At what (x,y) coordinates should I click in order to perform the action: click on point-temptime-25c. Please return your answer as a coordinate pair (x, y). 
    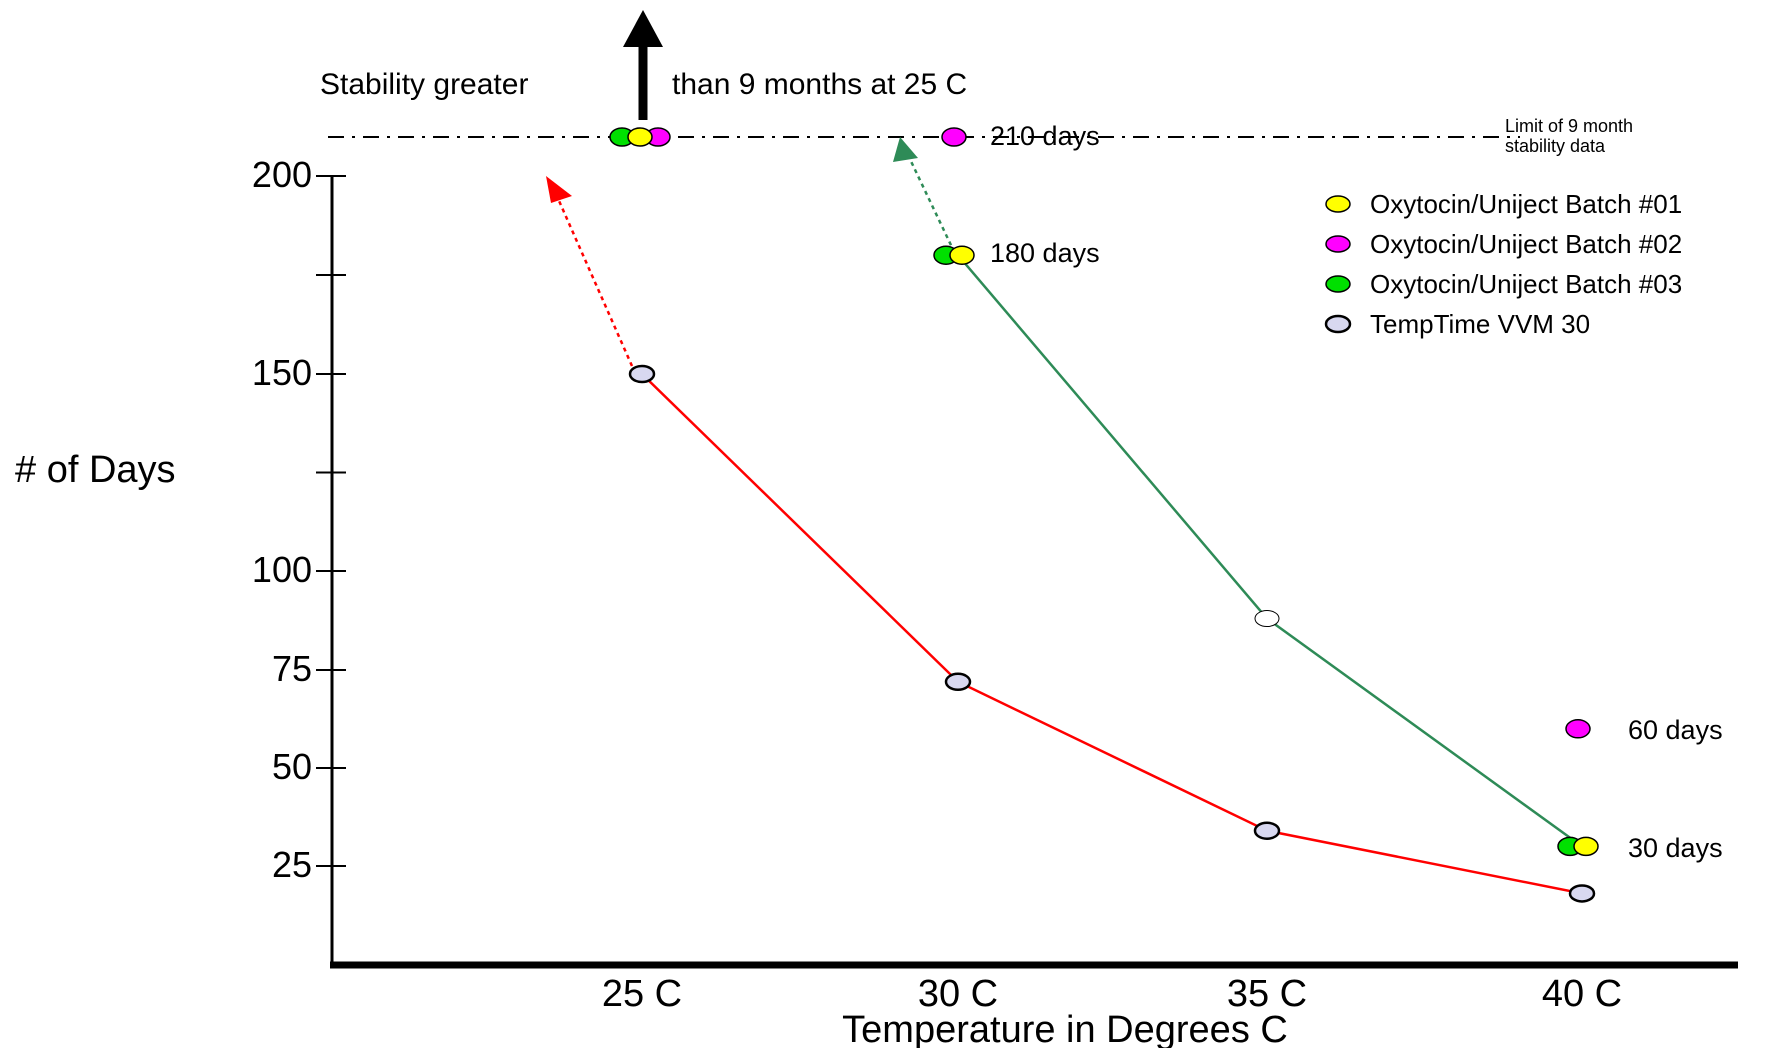
    Looking at the image, I should click on (642, 374).